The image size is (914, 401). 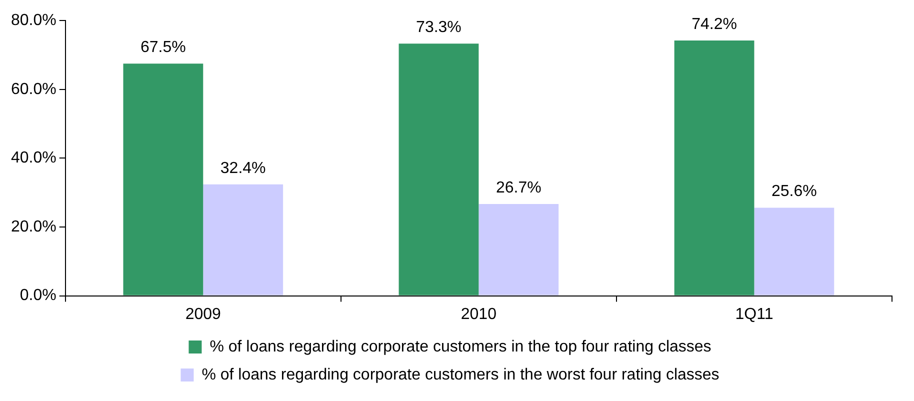 I want to click on legend-label: % of loans regarding corporate customers in the worst four rating classes, so click(x=461, y=375).